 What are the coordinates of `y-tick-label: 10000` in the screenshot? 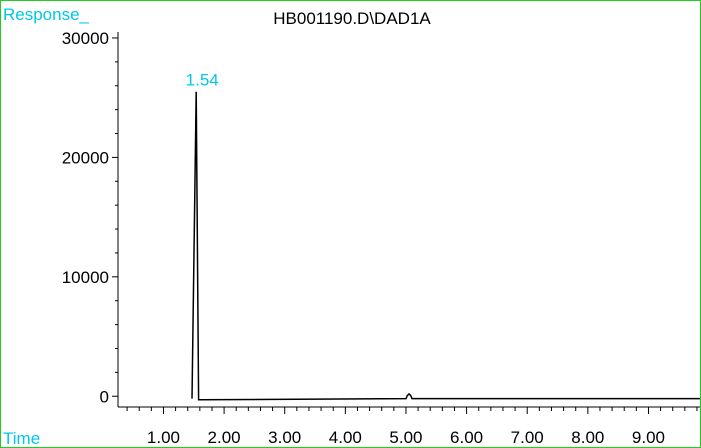 It's located at (85, 277).